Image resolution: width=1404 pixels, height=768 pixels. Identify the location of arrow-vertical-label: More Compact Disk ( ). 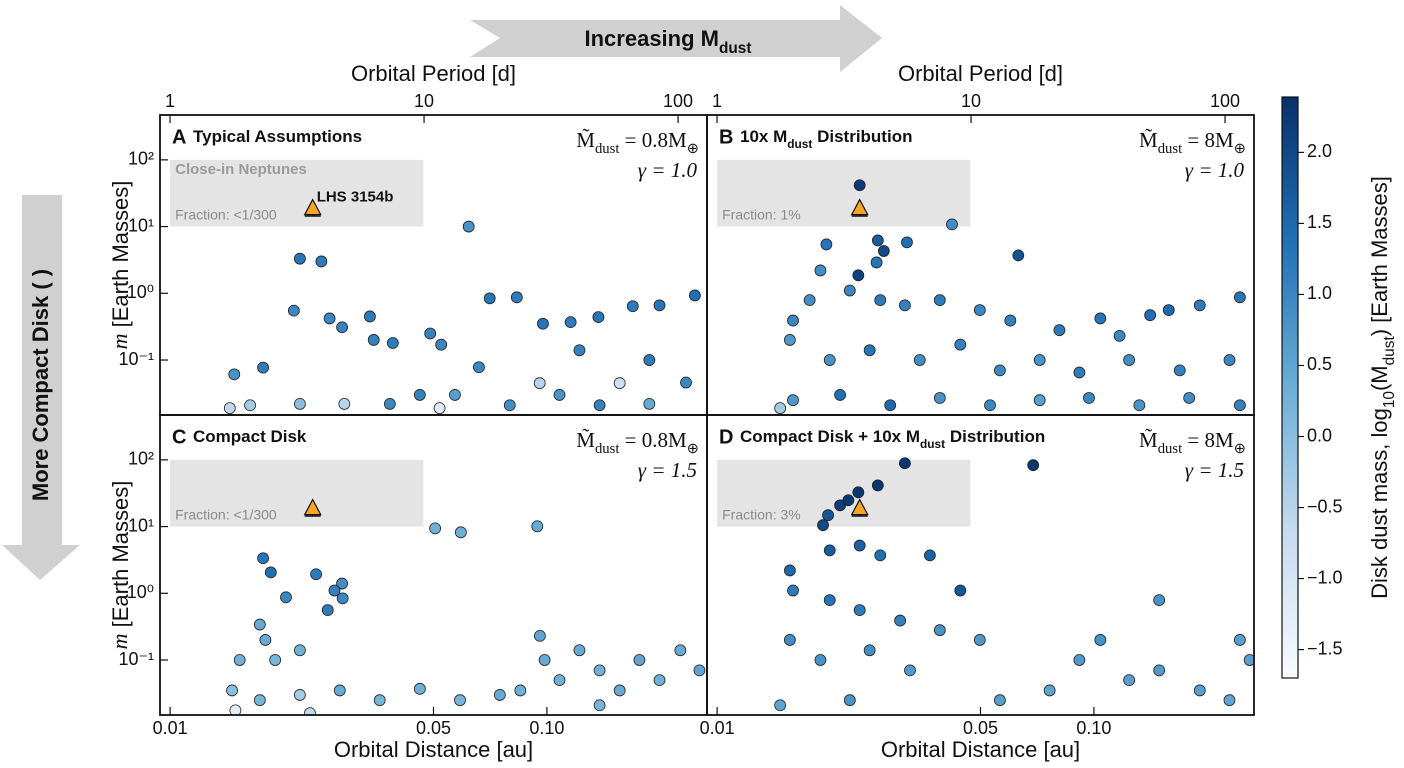
(40, 385).